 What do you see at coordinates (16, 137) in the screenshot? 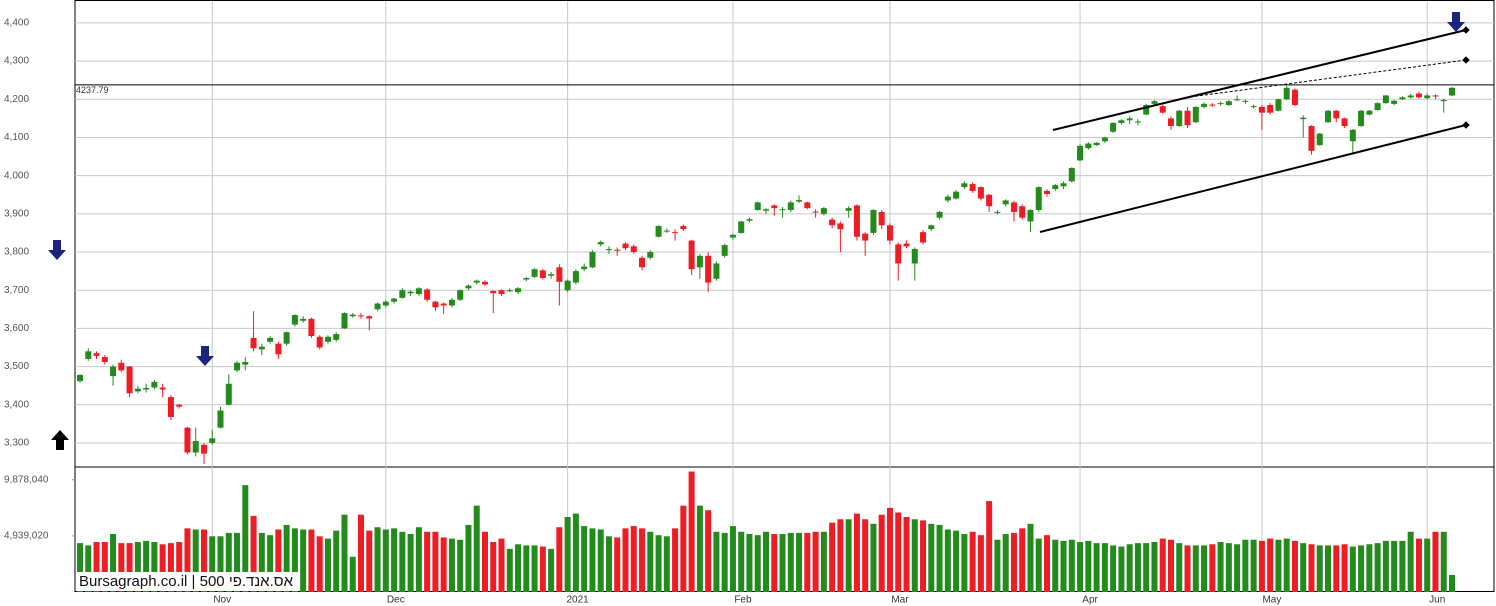
I see `y-tick-label: 4,100` at bounding box center [16, 137].